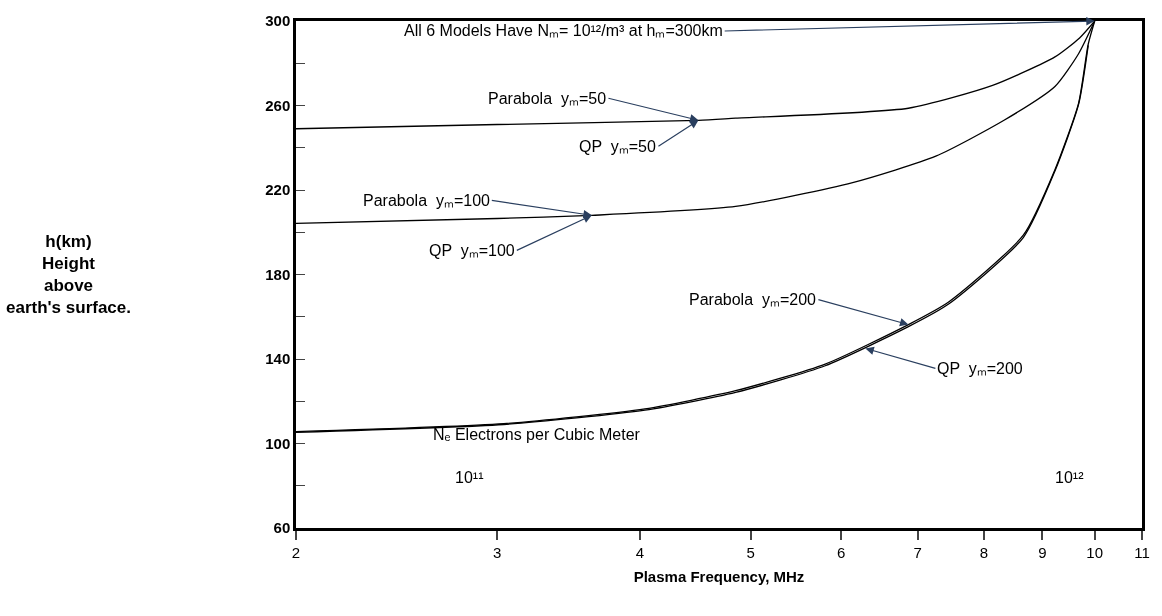 Image resolution: width=1162 pixels, height=616 pixels. What do you see at coordinates (841, 552) in the screenshot?
I see `x-tick-label: 6` at bounding box center [841, 552].